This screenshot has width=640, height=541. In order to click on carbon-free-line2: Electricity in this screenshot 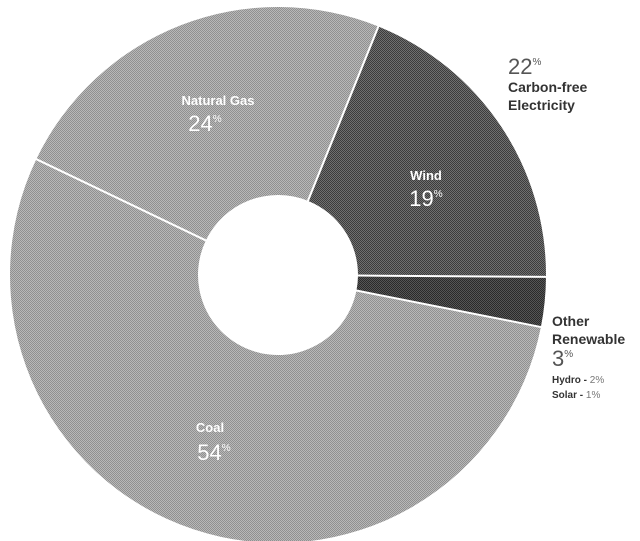, I will do `click(541, 105)`.